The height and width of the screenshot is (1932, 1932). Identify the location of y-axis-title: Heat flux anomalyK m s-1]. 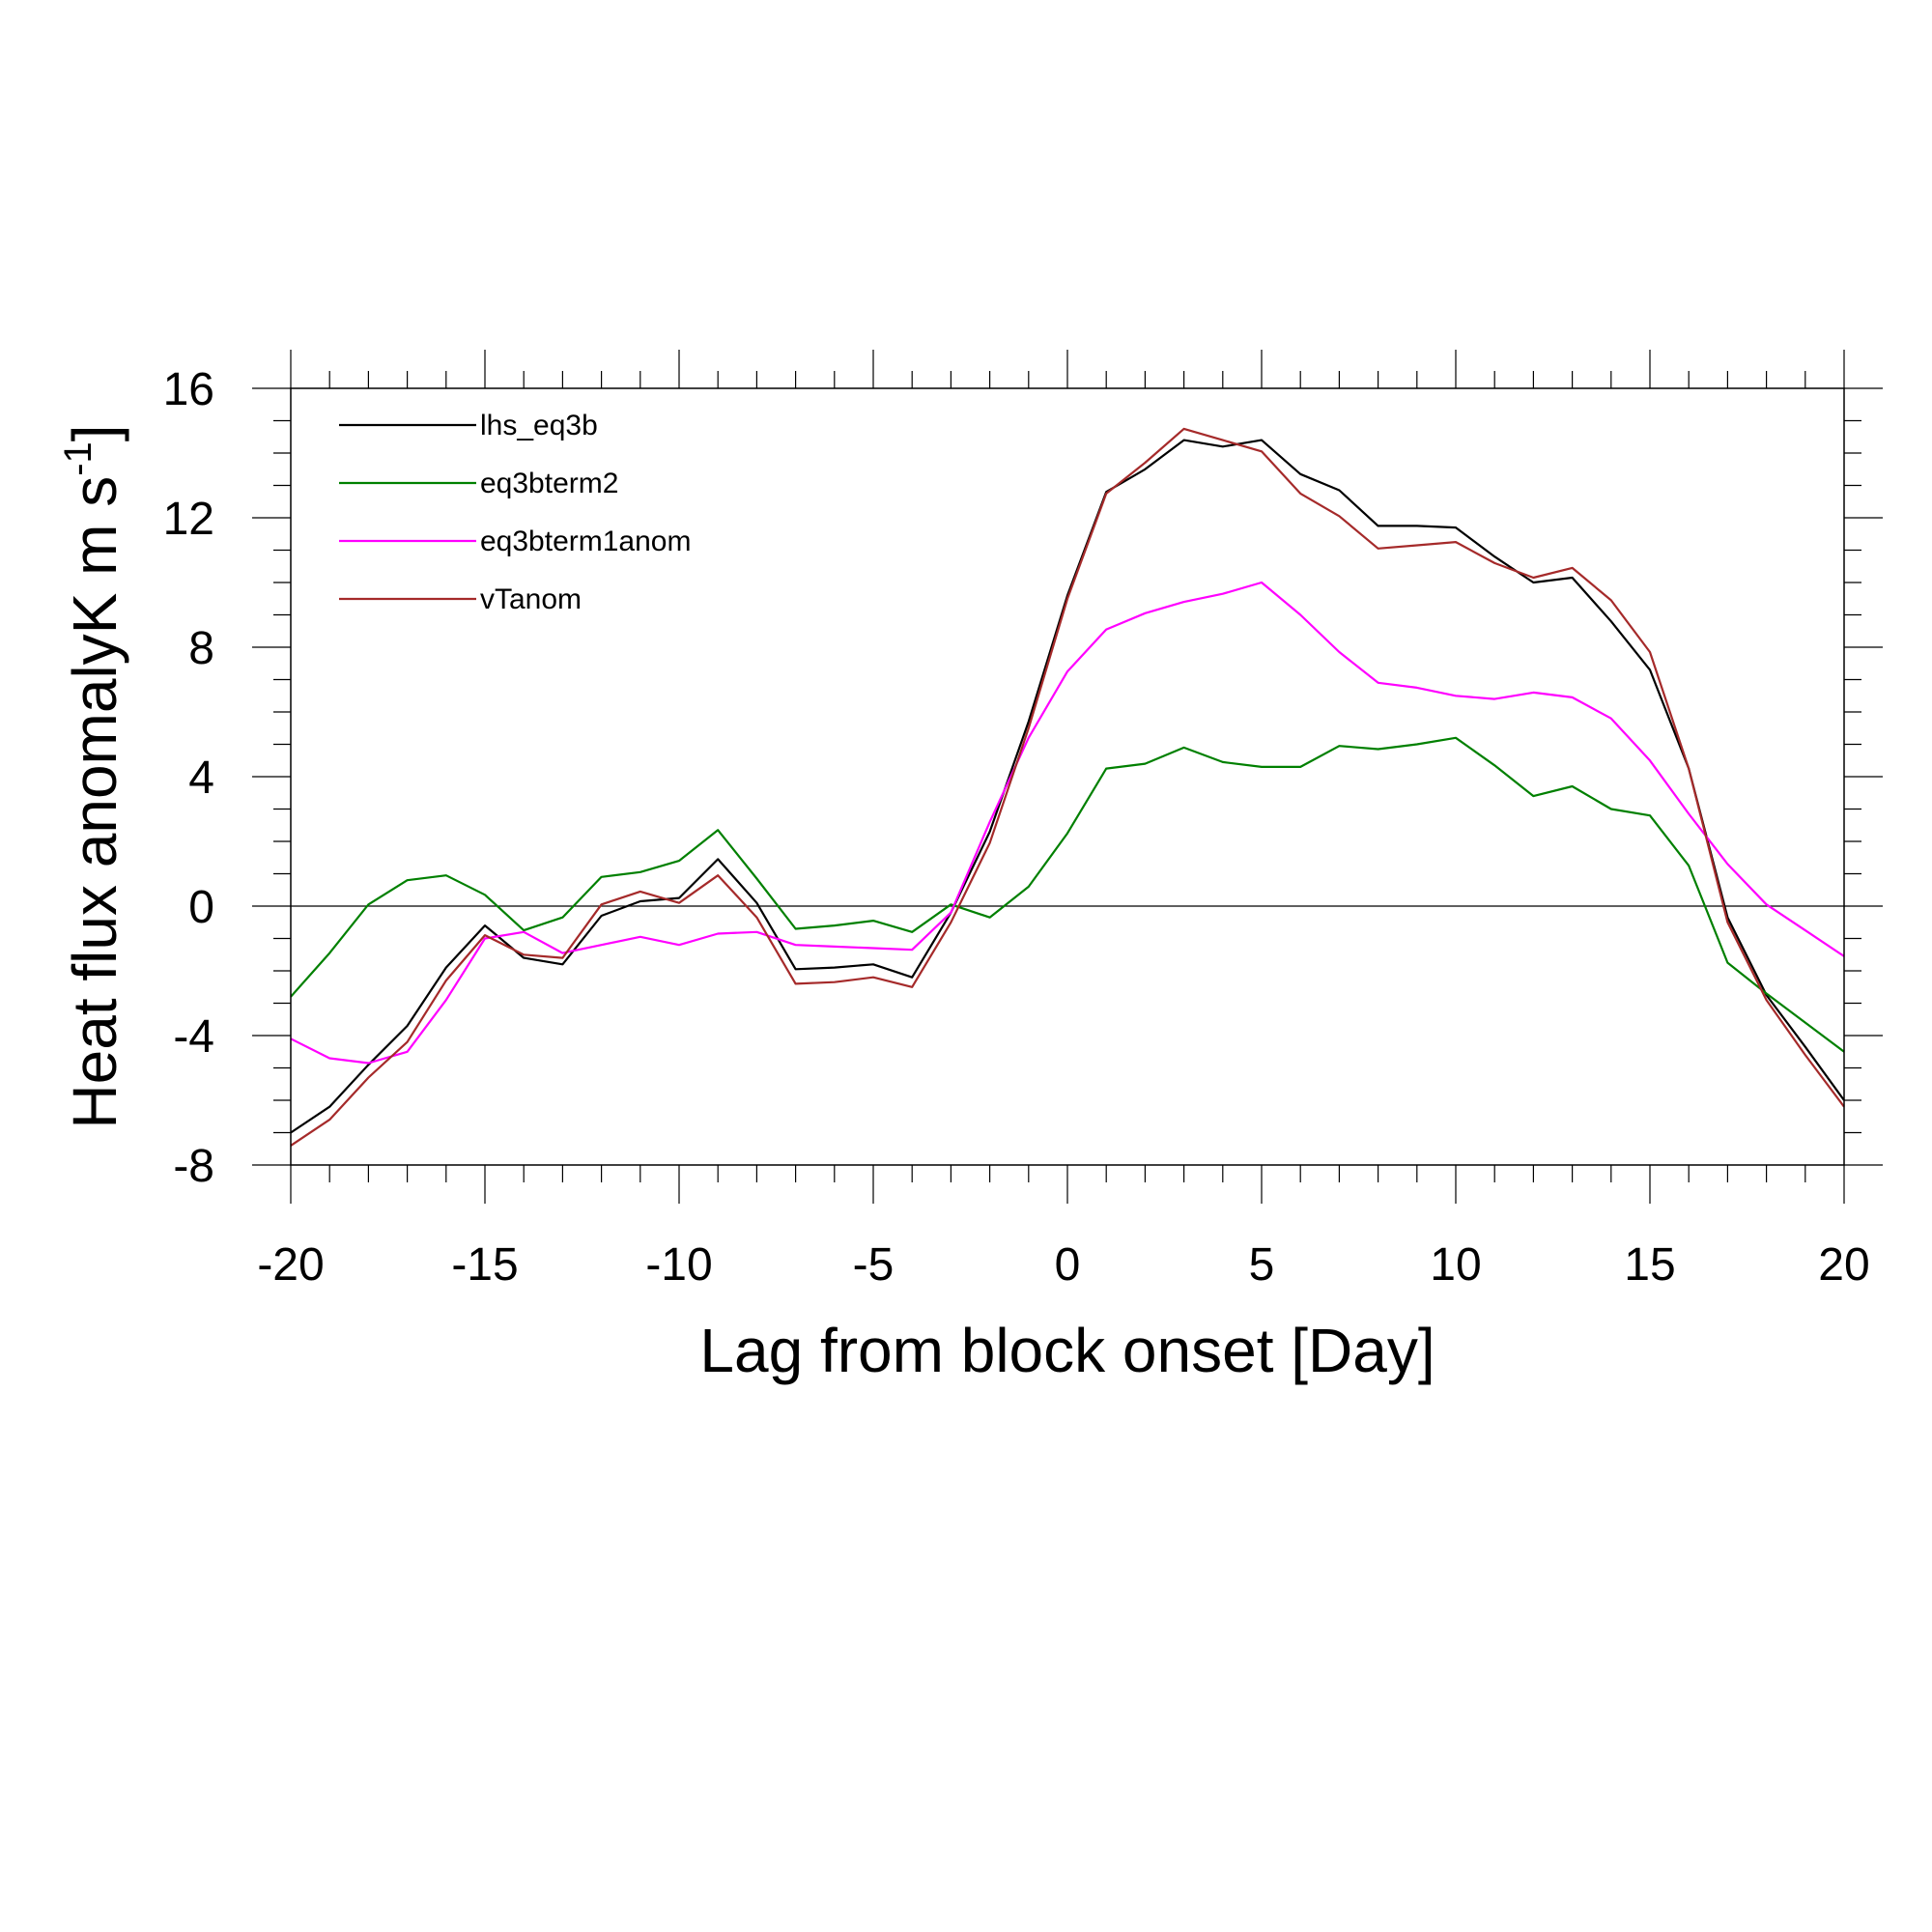
(93, 776).